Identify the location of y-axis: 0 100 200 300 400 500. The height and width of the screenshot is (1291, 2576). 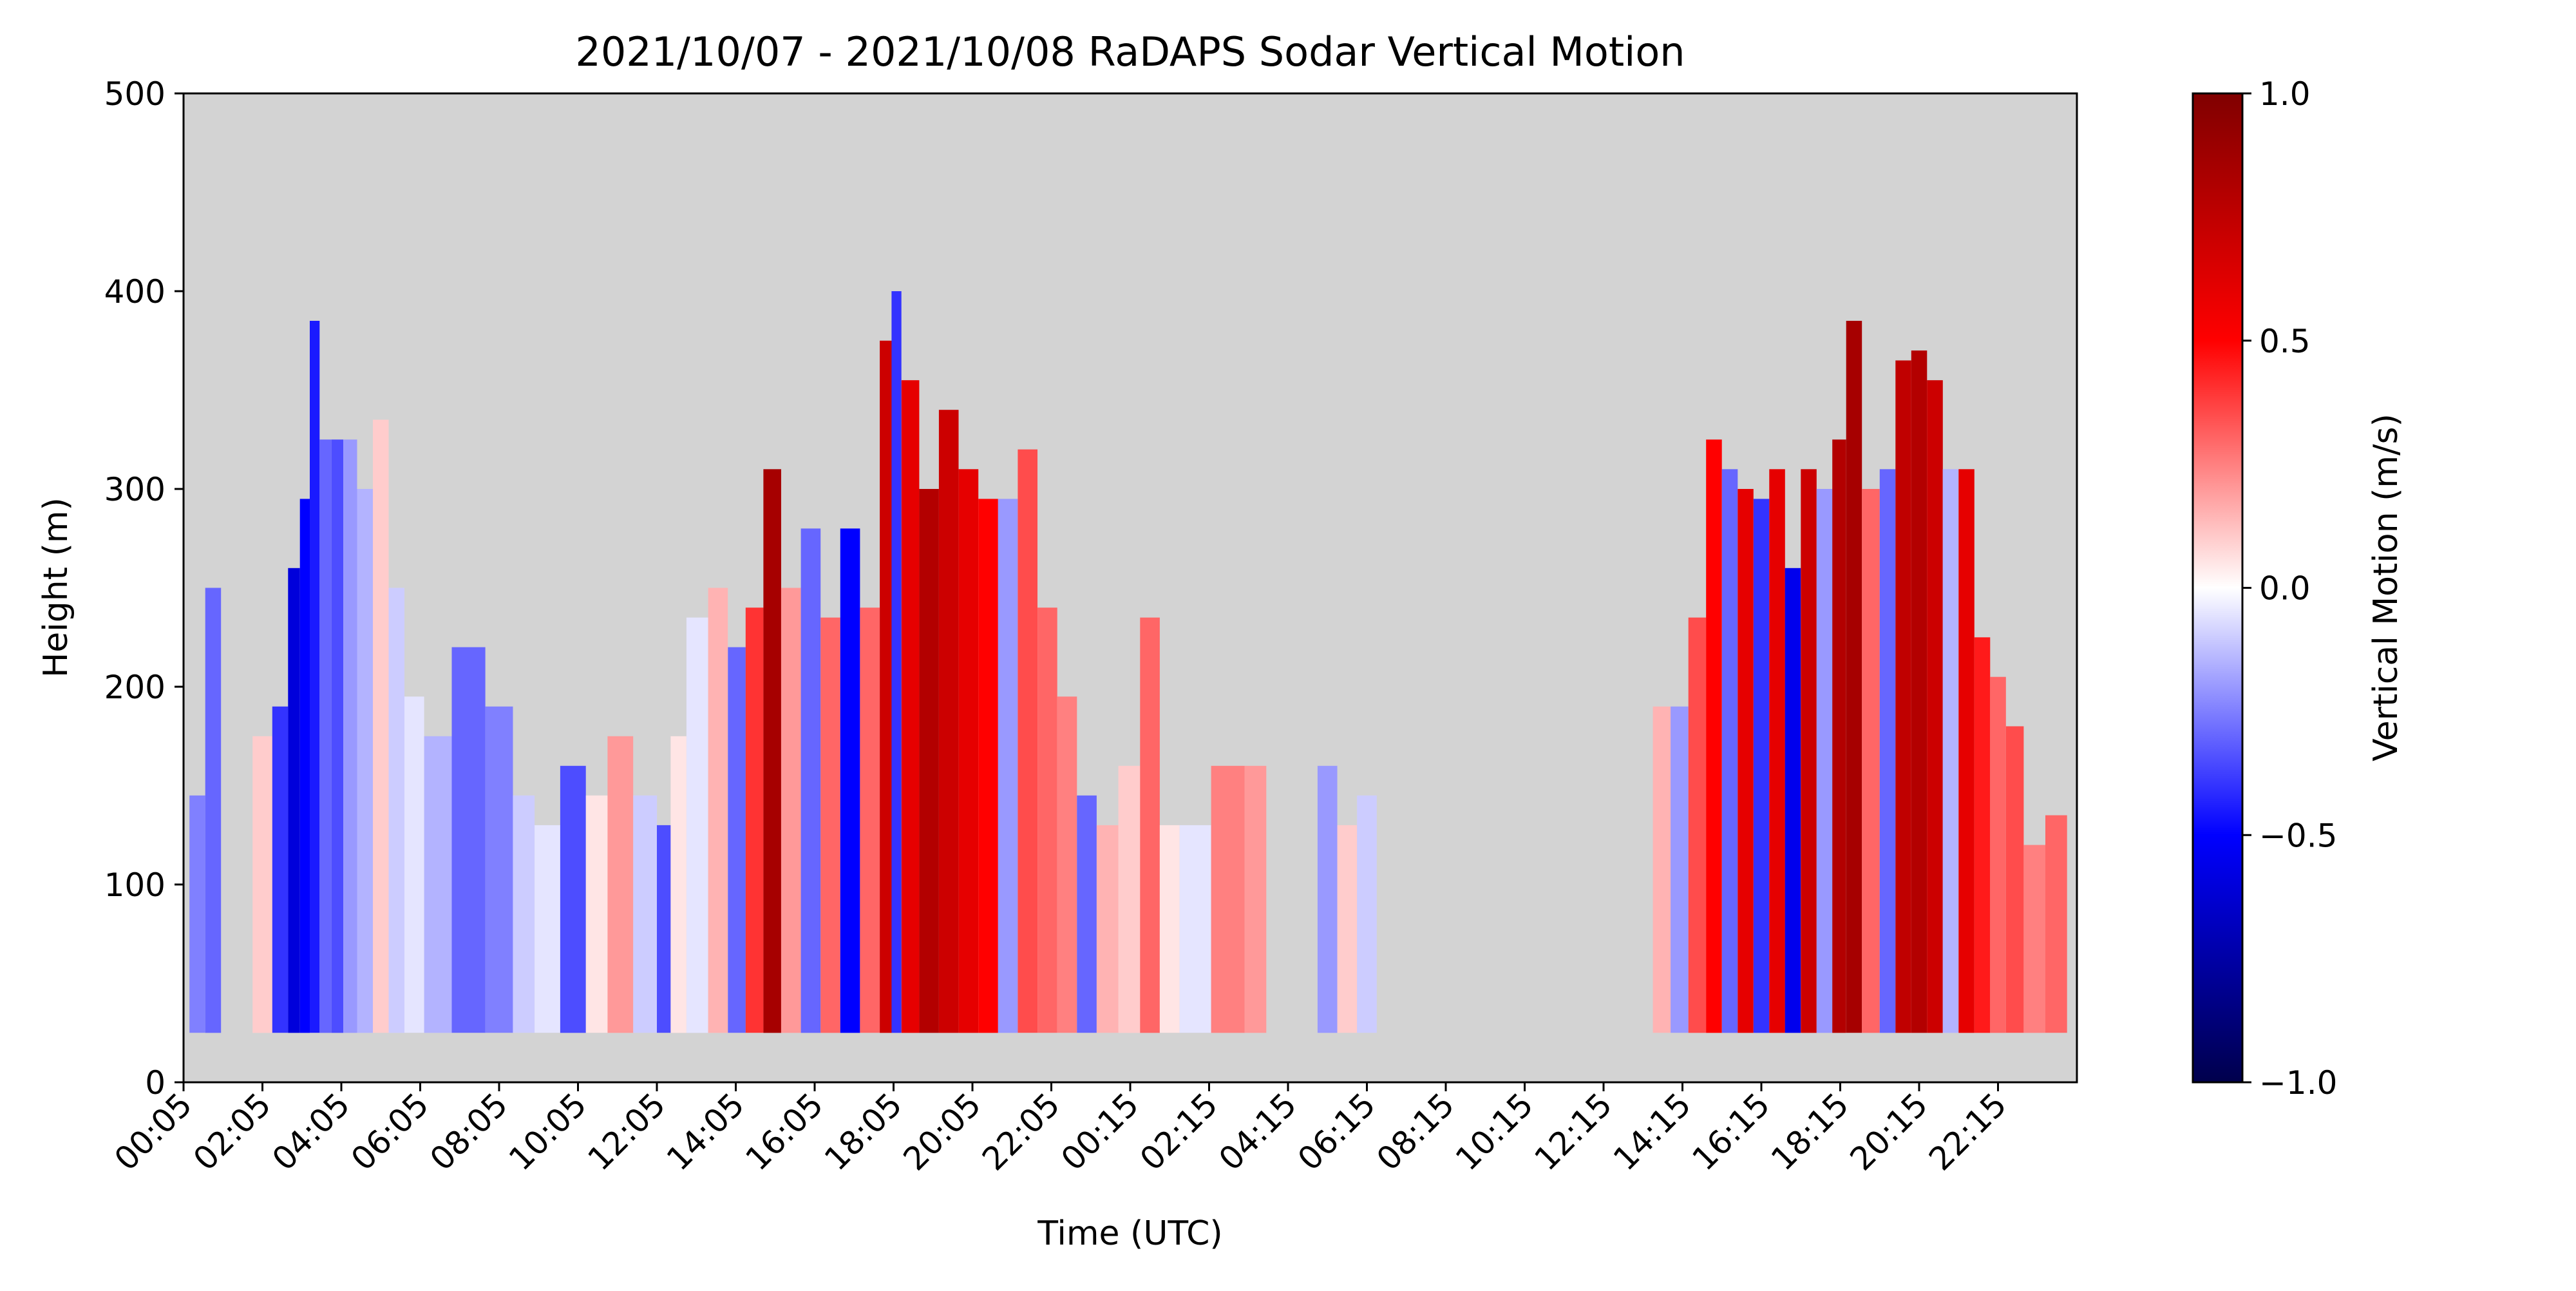
(144, 588).